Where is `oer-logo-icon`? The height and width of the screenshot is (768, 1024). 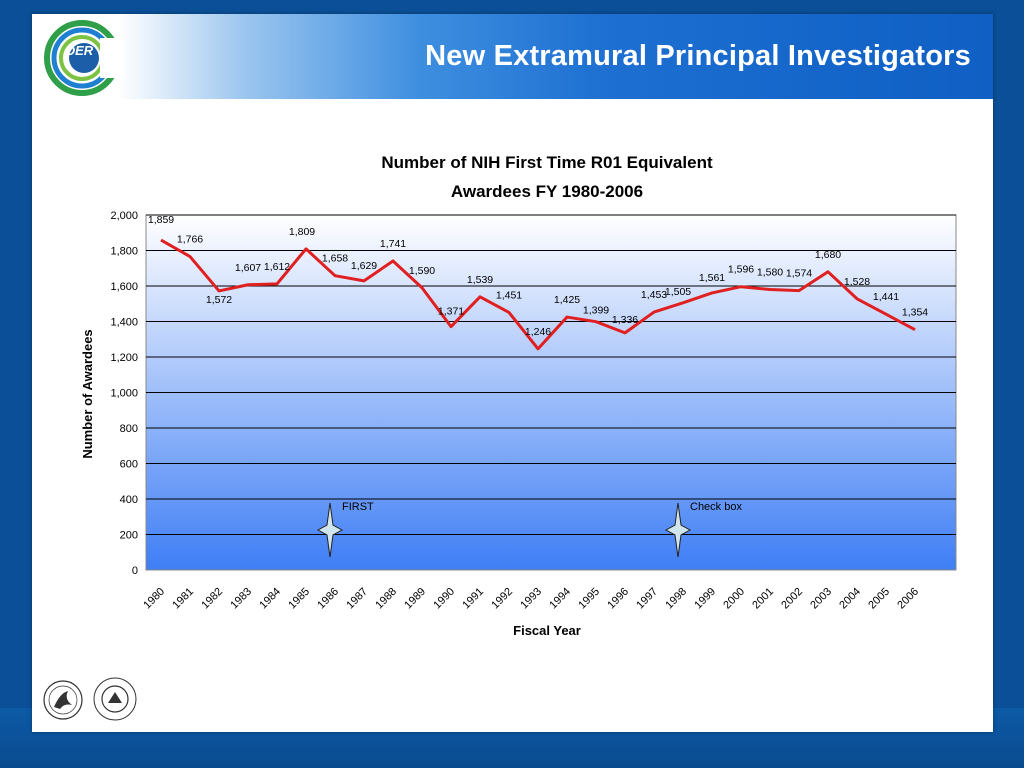 oer-logo-icon is located at coordinates (84, 58).